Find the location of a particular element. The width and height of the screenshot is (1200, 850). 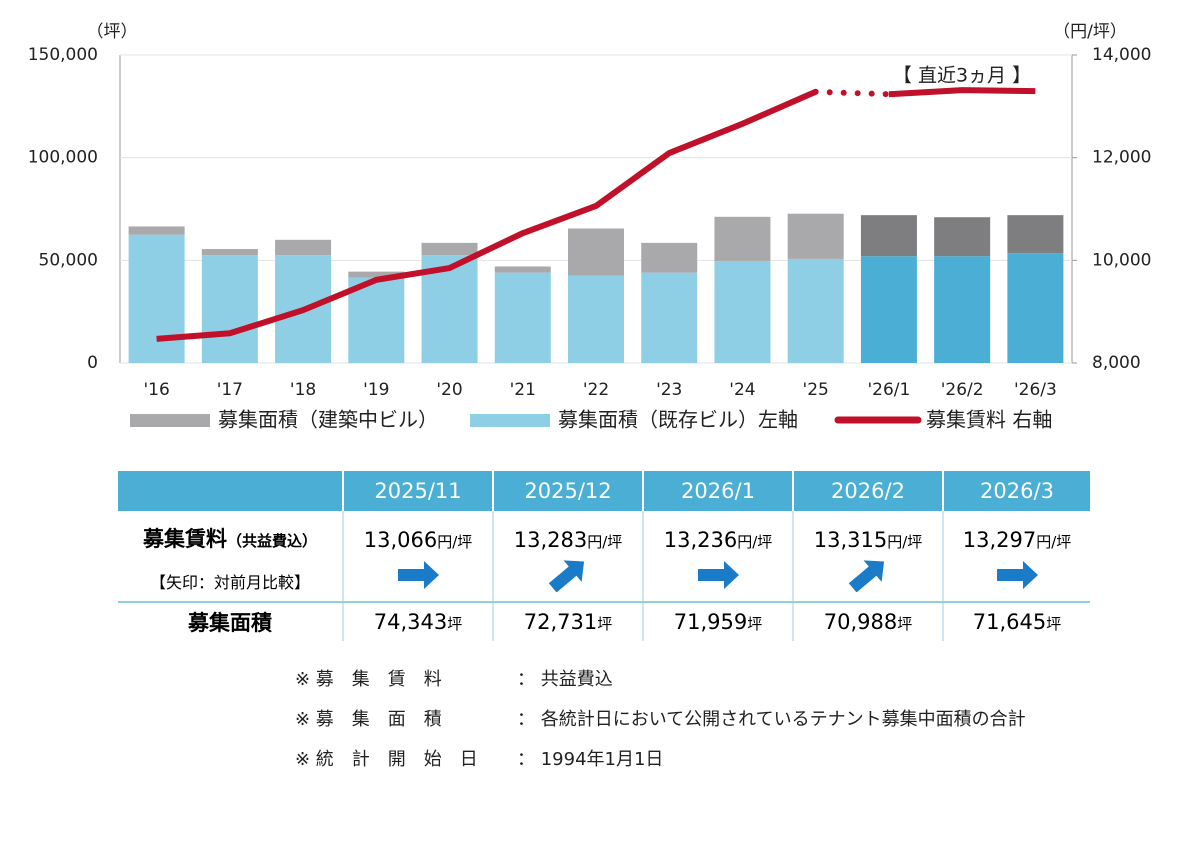

rent-value: 13,297 is located at coordinates (999, 540).